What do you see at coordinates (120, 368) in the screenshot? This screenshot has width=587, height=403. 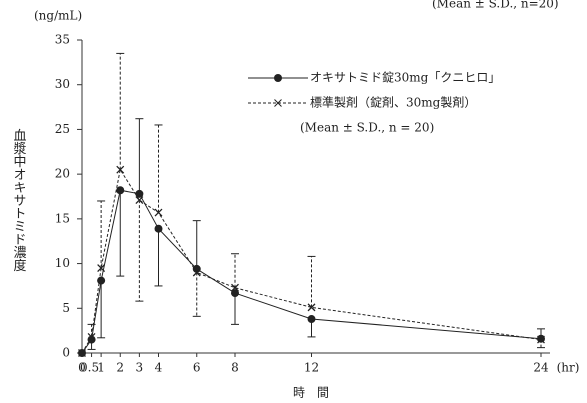 I see `x-tick-label: 2` at bounding box center [120, 368].